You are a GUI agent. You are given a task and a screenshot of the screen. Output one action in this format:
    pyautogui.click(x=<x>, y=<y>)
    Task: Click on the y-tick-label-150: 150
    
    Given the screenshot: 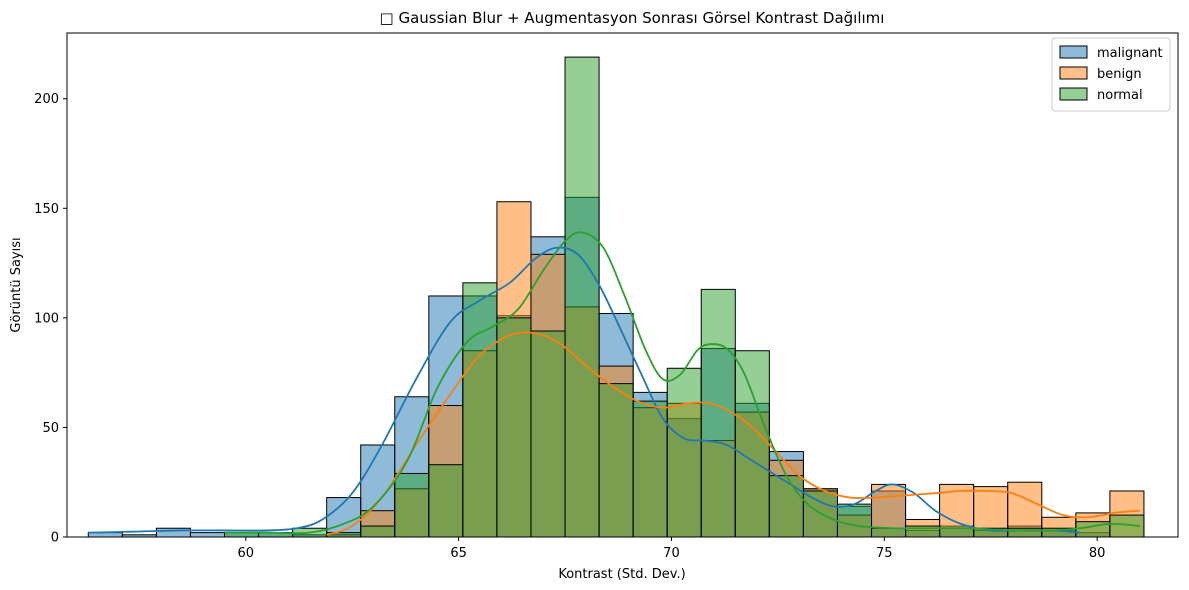 What is the action you would take?
    pyautogui.click(x=46, y=209)
    